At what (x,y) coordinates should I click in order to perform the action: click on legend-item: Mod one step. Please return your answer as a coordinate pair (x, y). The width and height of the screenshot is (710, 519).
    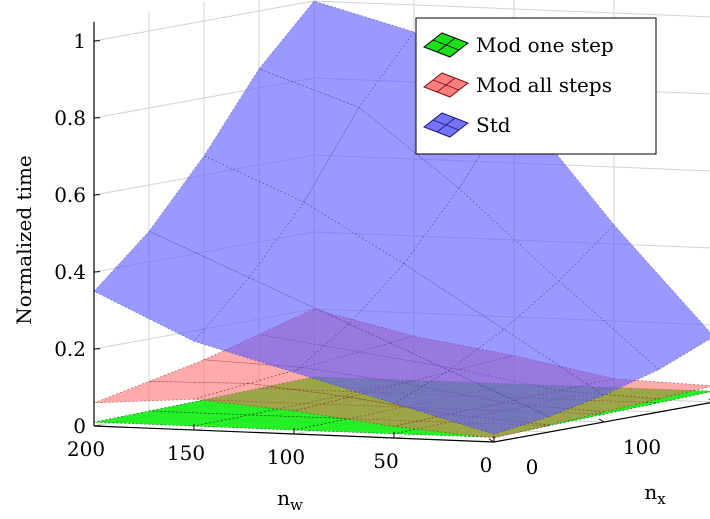
    Looking at the image, I should click on (518, 45).